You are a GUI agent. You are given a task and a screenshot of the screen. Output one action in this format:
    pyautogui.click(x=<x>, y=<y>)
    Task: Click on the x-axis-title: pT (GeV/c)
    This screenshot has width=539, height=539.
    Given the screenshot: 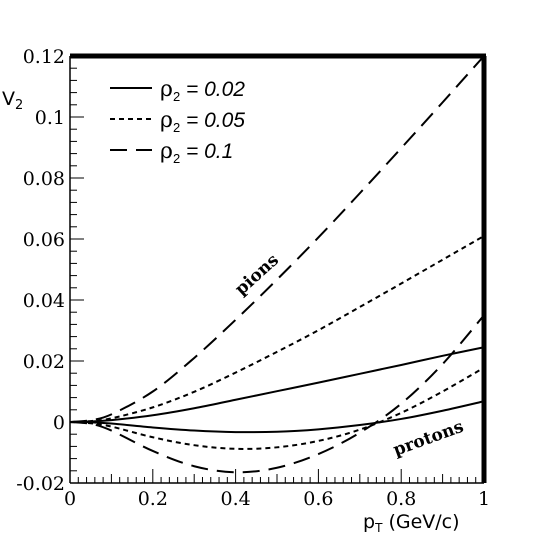 What is the action you would take?
    pyautogui.click(x=411, y=523)
    